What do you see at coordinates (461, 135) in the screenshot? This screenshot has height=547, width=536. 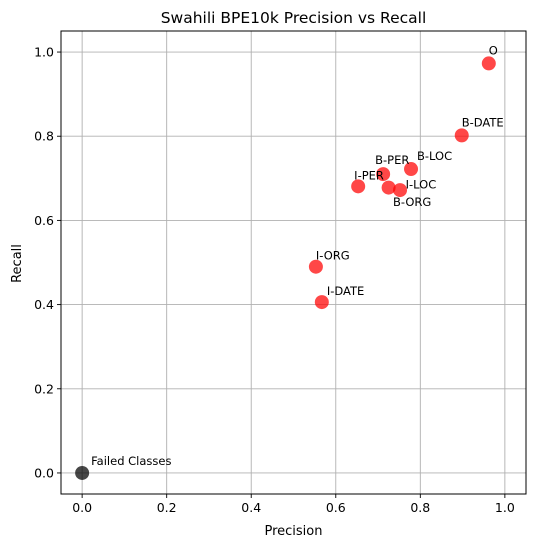 I see `point-b-date` at bounding box center [461, 135].